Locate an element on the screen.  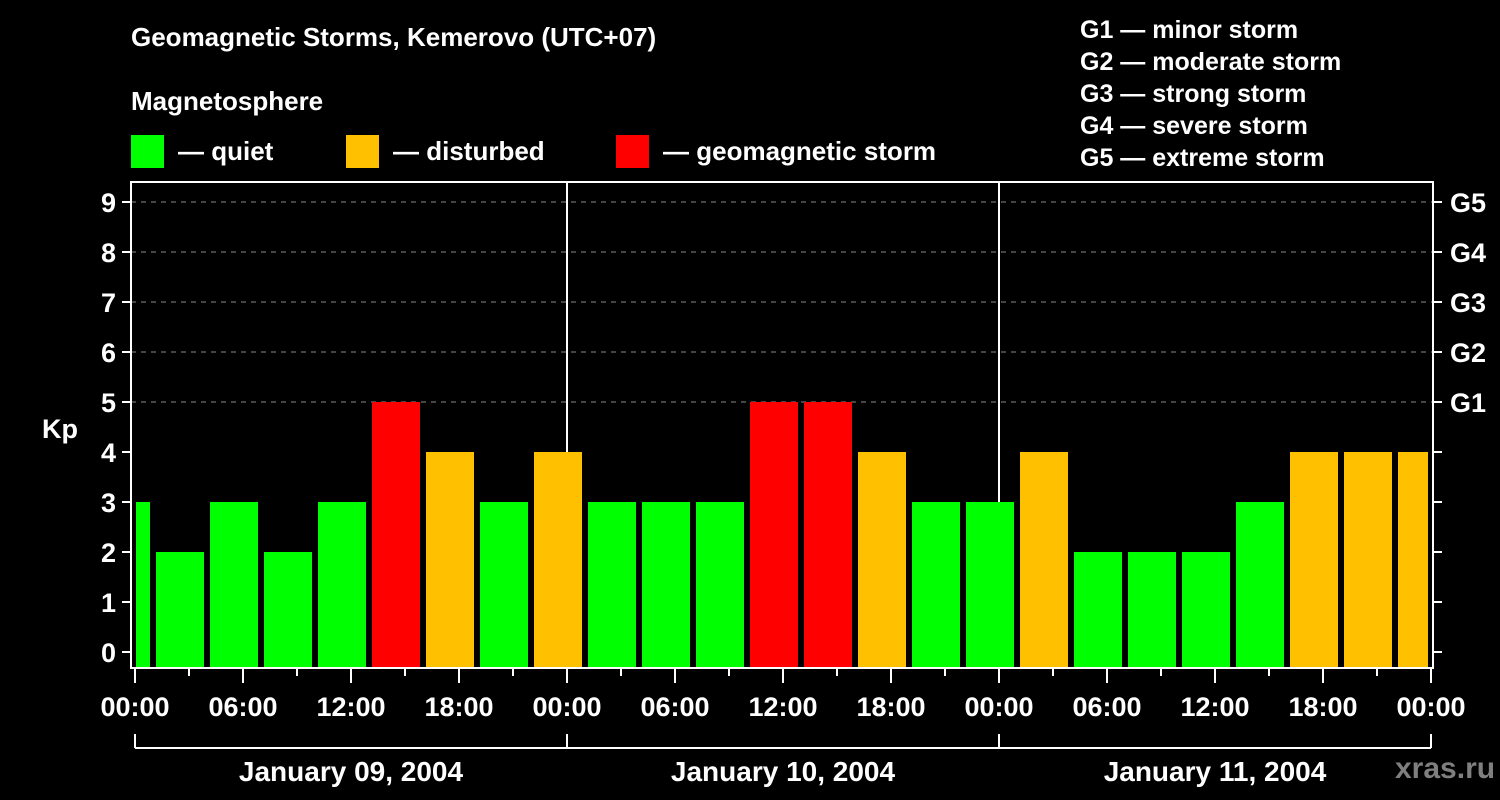
chart-title: Geomagnetic Storms, Kemerovo (UTC+07) is located at coordinates (394, 37).